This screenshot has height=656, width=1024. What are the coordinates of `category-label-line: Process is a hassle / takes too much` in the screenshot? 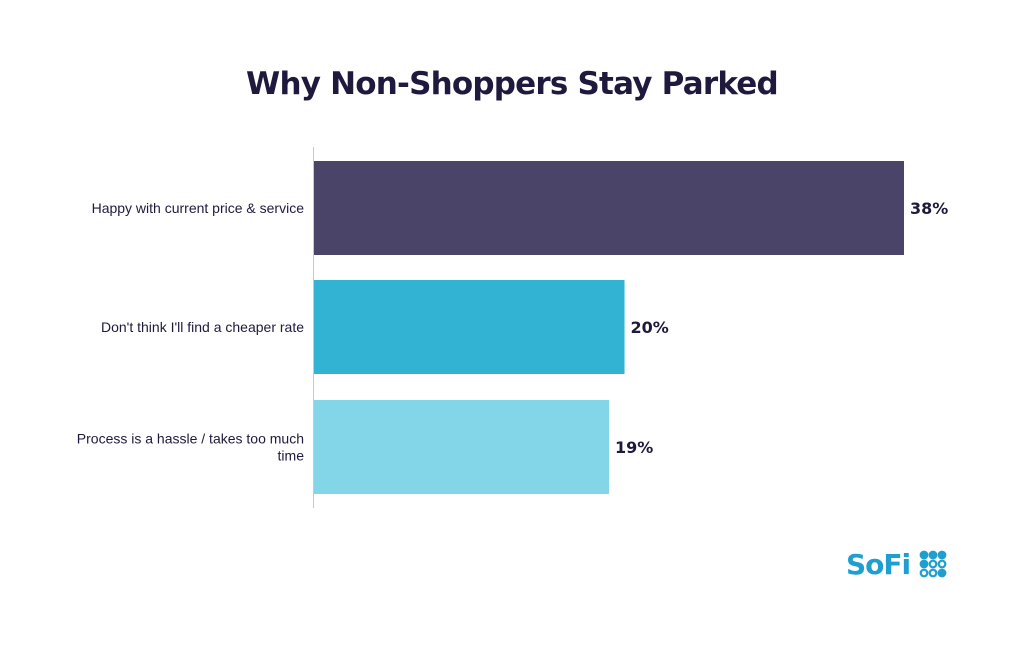 It's located at (190, 439).